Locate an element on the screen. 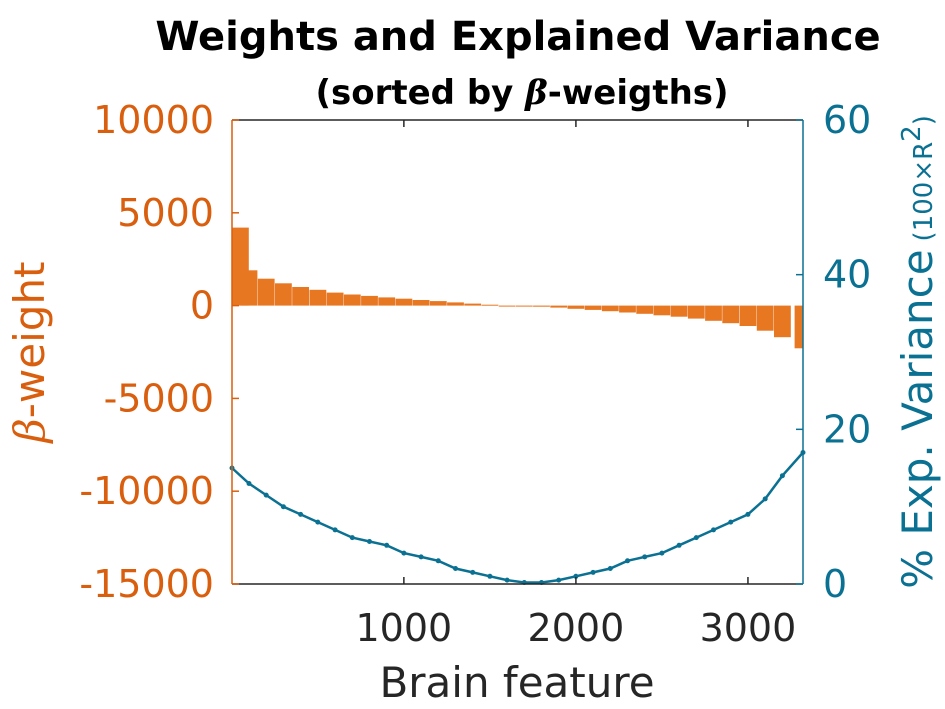 The height and width of the screenshot is (709, 945). left-y-tick-label: -15000 is located at coordinates (146, 584).